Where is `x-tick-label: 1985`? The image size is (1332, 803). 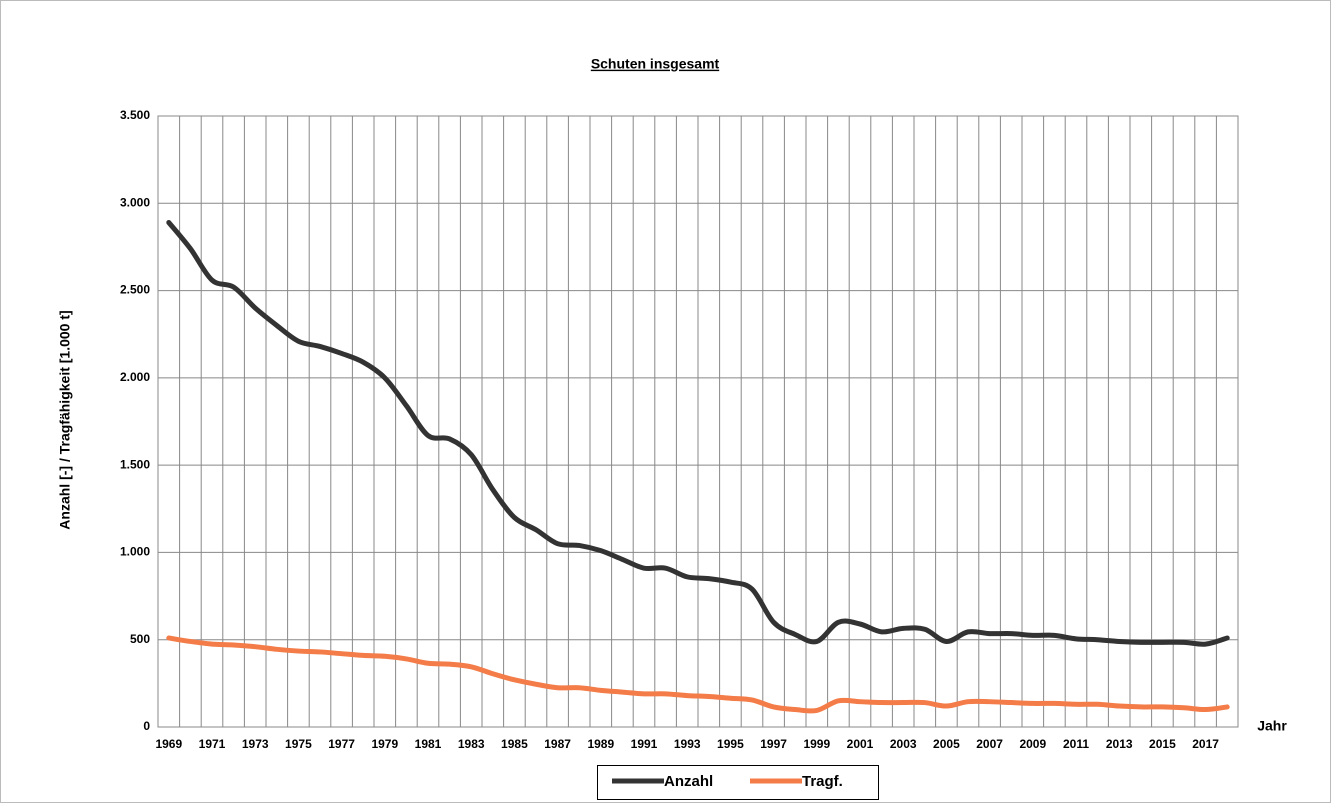
x-tick-label: 1985 is located at coordinates (514, 744).